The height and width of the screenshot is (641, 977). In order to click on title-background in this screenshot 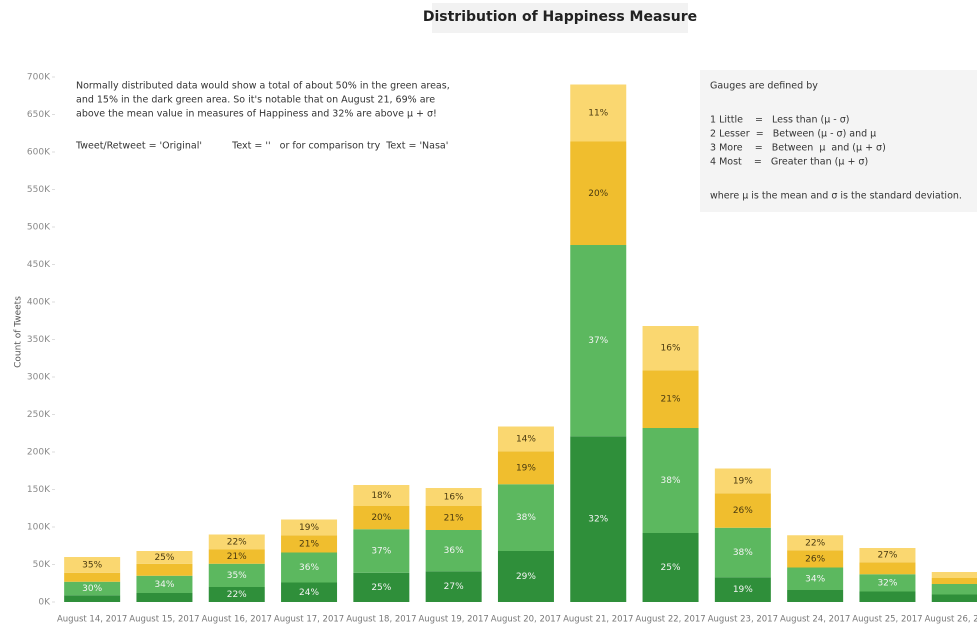, I will do `click(560, 18)`.